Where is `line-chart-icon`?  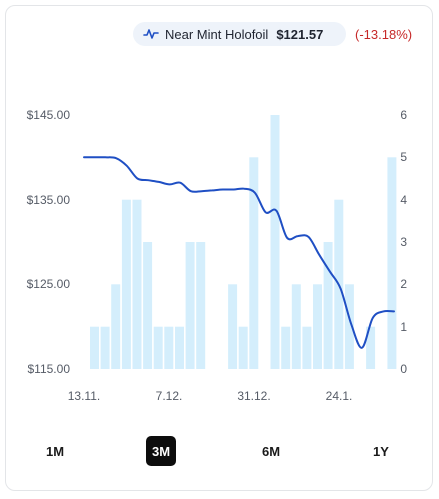 line-chart-icon is located at coordinates (151, 34).